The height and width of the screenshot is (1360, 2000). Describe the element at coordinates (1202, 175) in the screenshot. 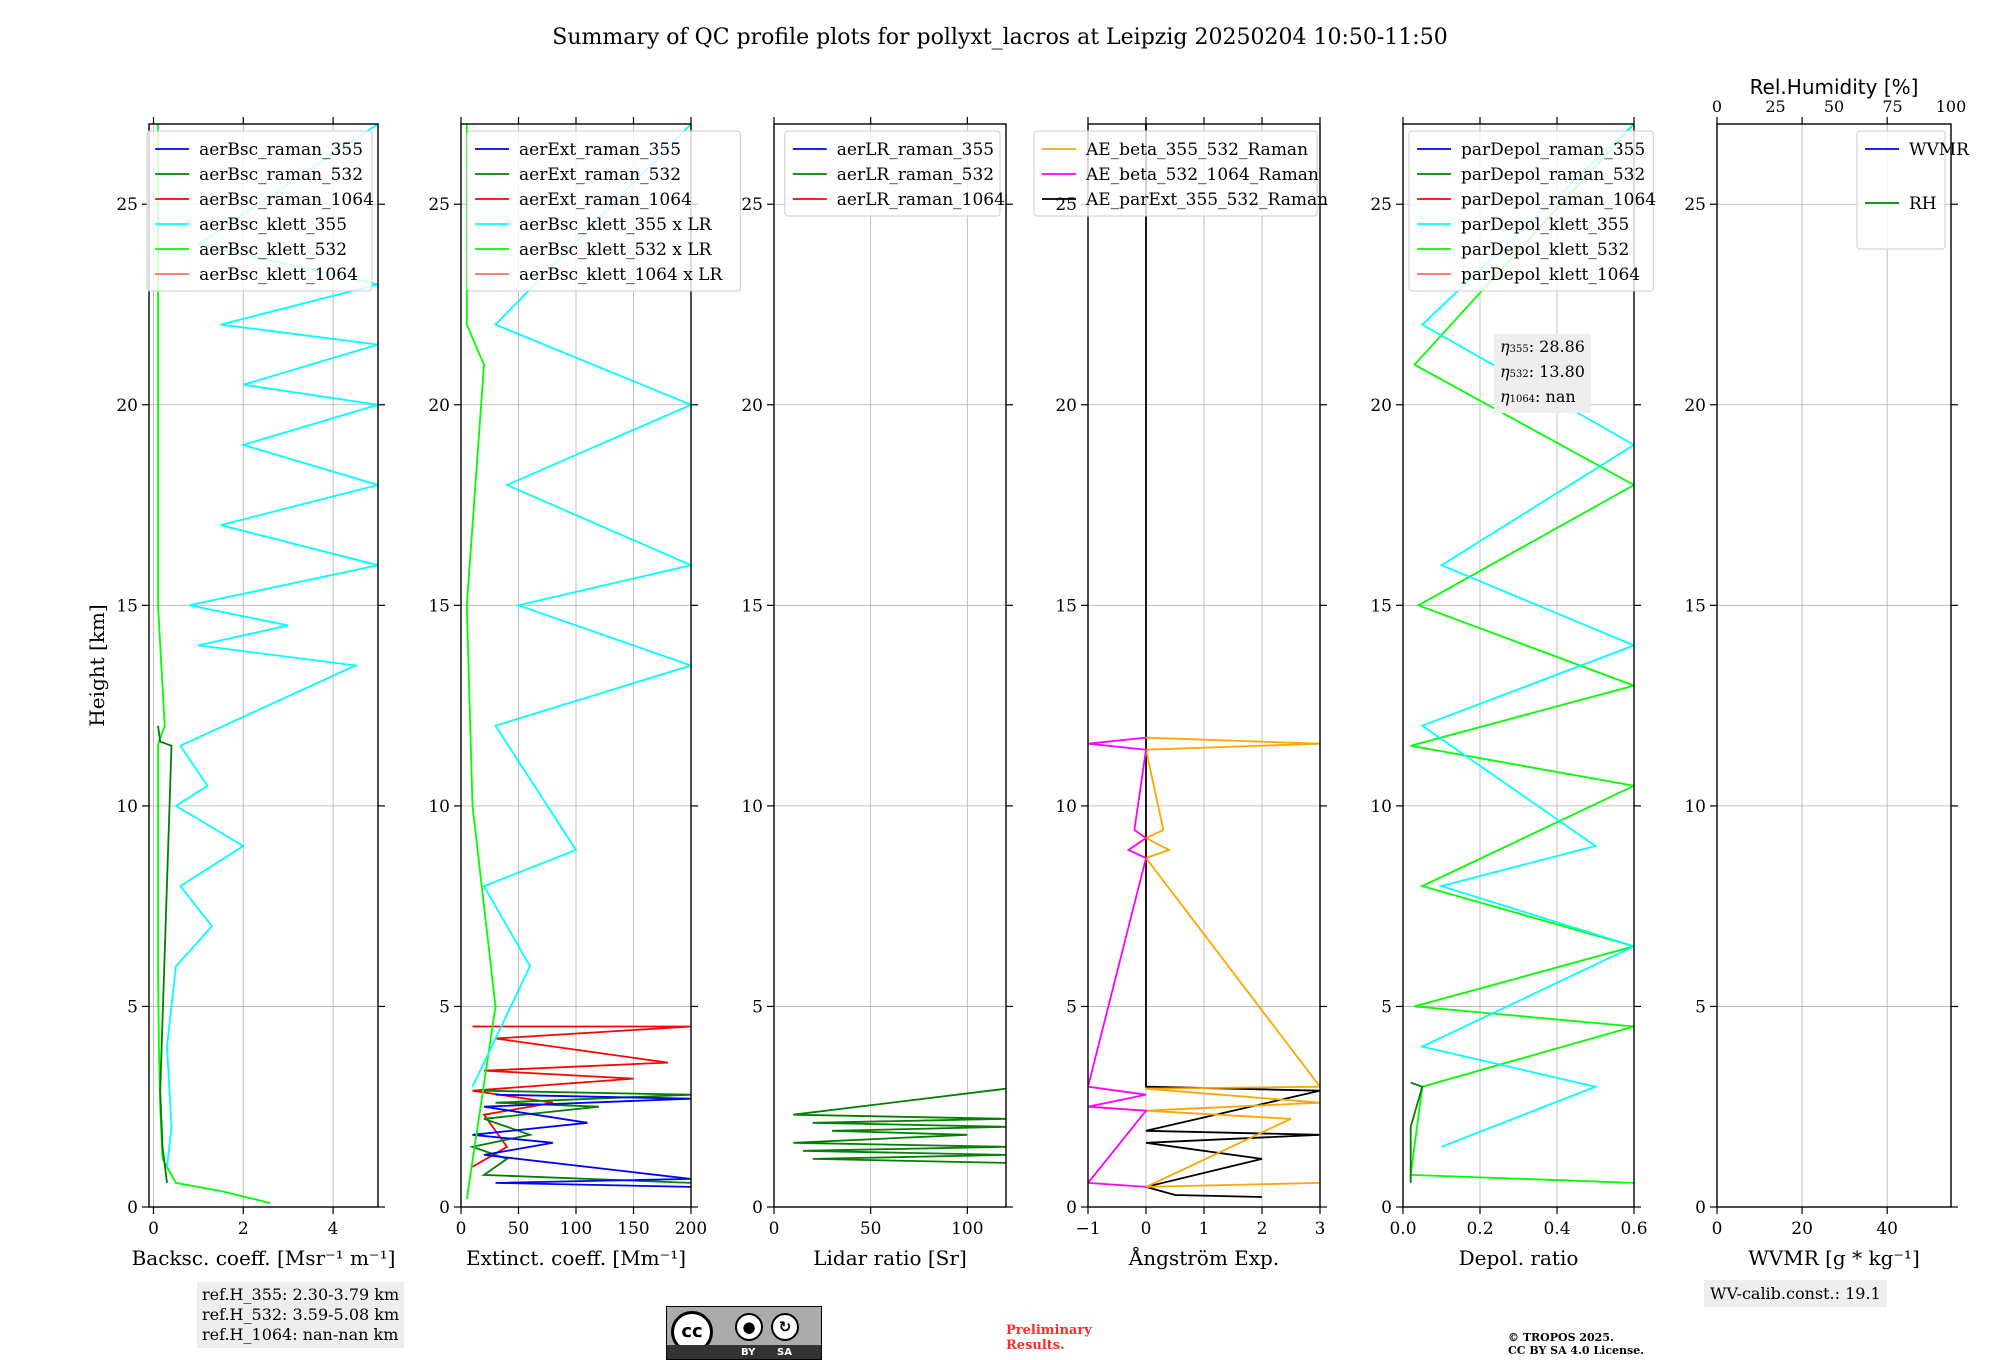

I see `legend-label: AE_beta_532_1064_Raman` at that location.